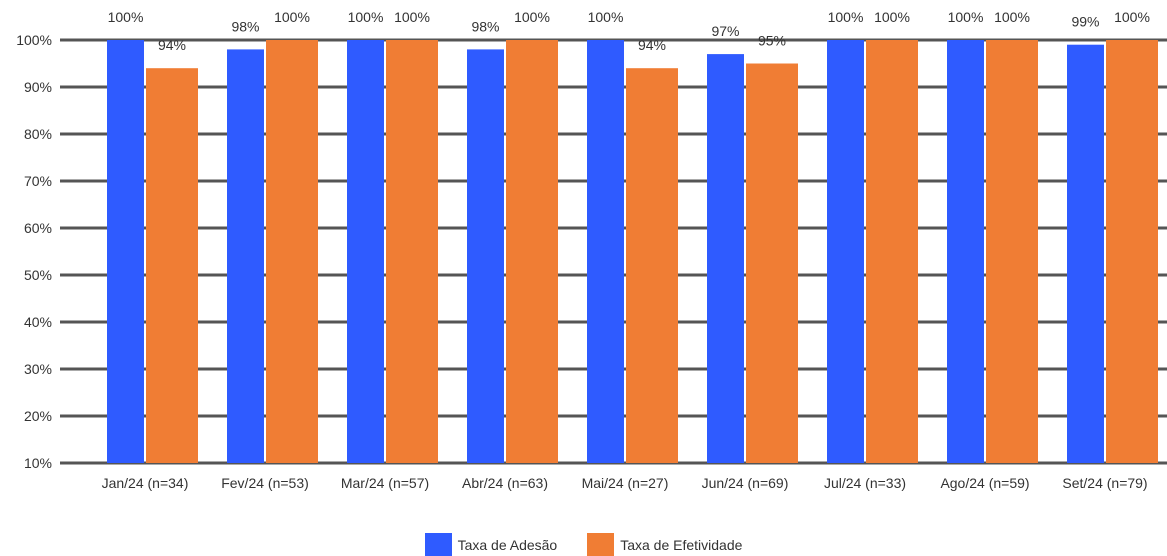 The width and height of the screenshot is (1167, 556). What do you see at coordinates (38, 463) in the screenshot?
I see `y-tick-label: 10%` at bounding box center [38, 463].